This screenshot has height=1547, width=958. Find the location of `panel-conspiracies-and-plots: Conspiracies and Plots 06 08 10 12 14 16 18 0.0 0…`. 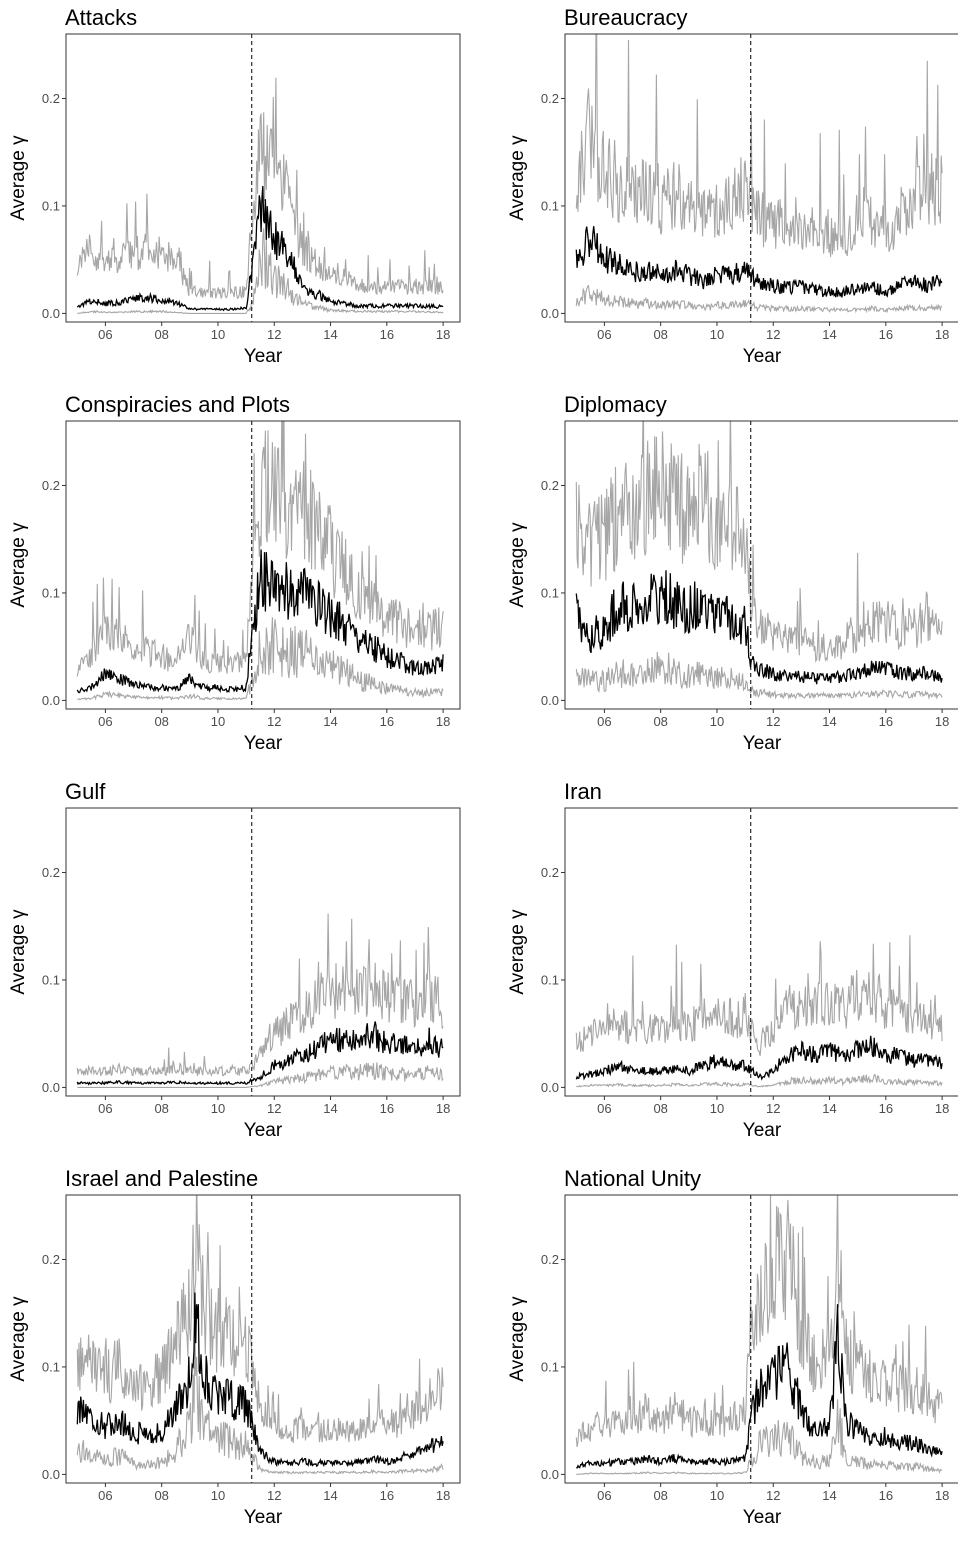

panel-conspiracies-and-plots: Conspiracies and Plots 06 08 10 12 14 16 18 0.0 0… is located at coordinates (234, 573).